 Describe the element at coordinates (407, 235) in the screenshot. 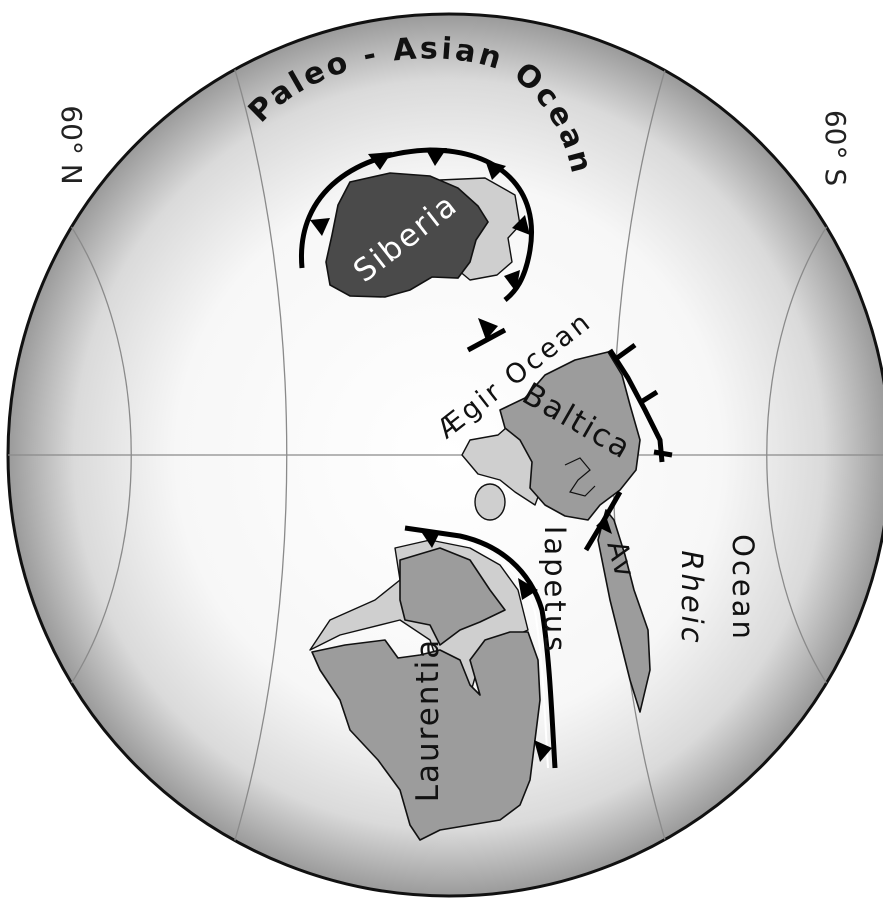

I see `siberia-landmass` at that location.